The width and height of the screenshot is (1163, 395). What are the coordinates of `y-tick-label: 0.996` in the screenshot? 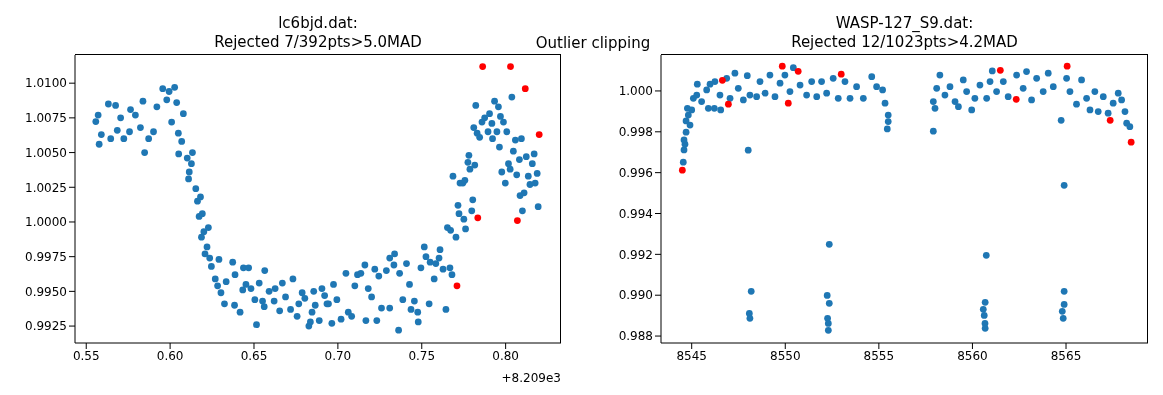 It's located at (635, 172).